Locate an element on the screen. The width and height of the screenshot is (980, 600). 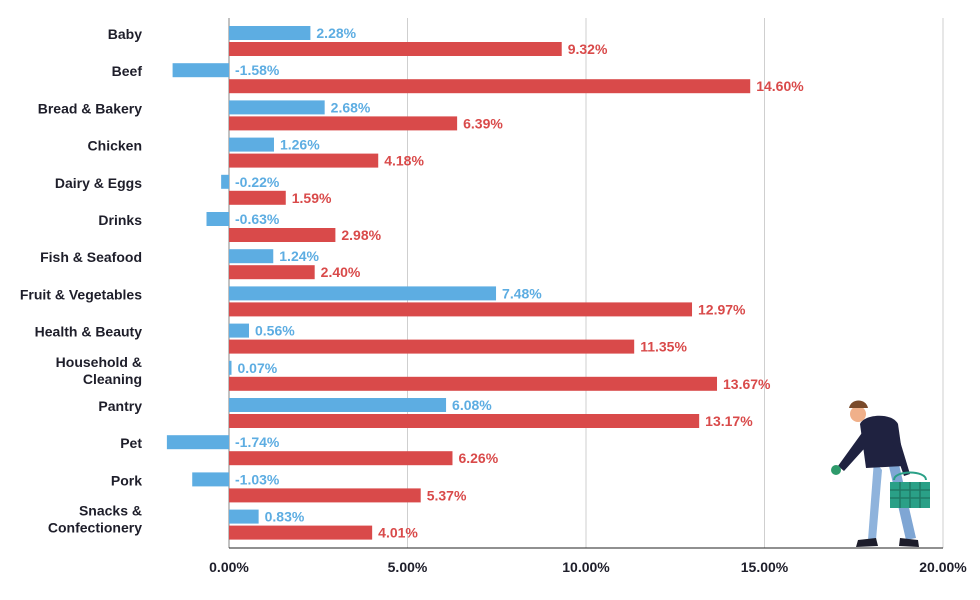
category-label: Household & Cleaning is located at coordinates (99, 370).